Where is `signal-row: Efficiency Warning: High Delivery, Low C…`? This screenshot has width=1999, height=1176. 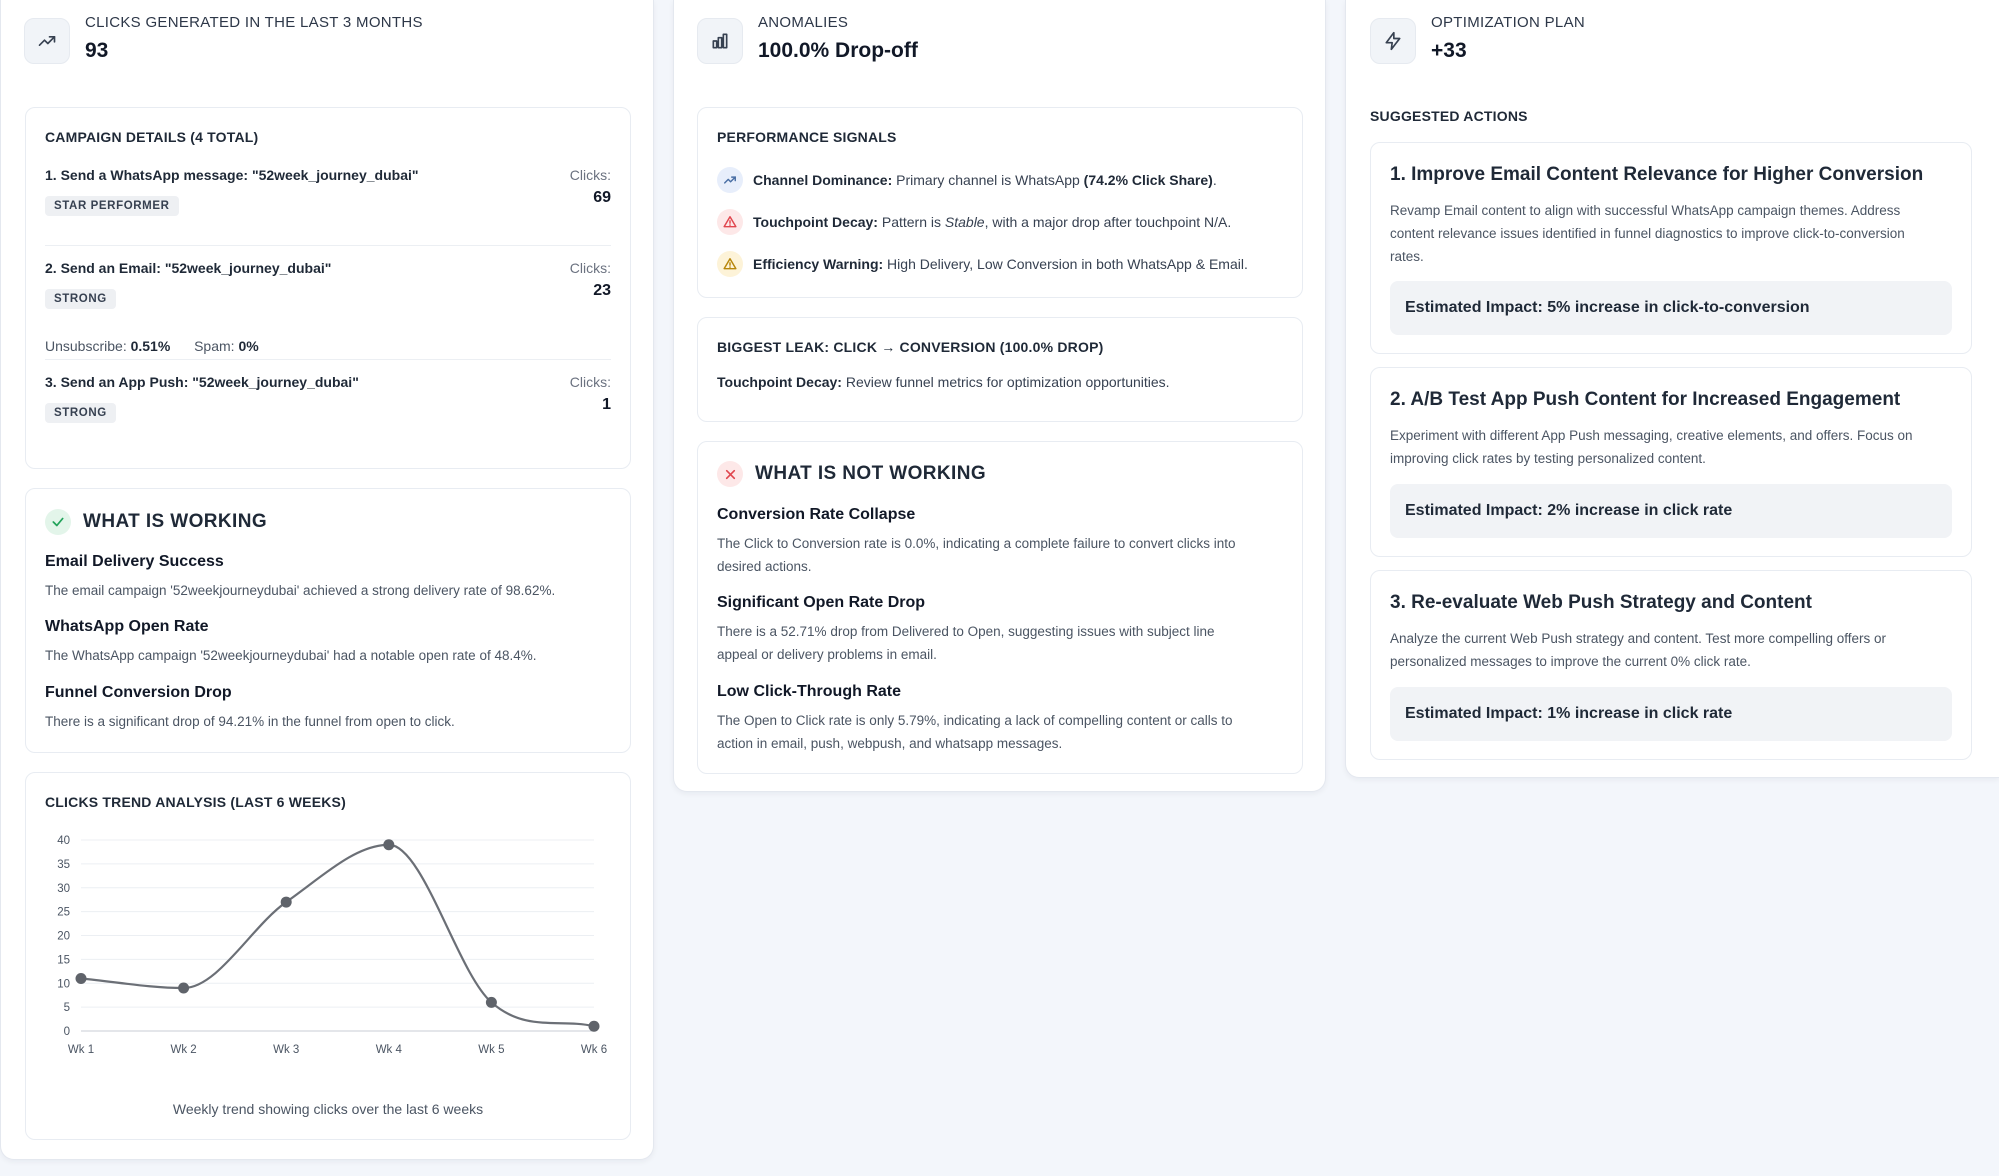 signal-row: Efficiency Warning: High Delivery, Low C… is located at coordinates (1002, 264).